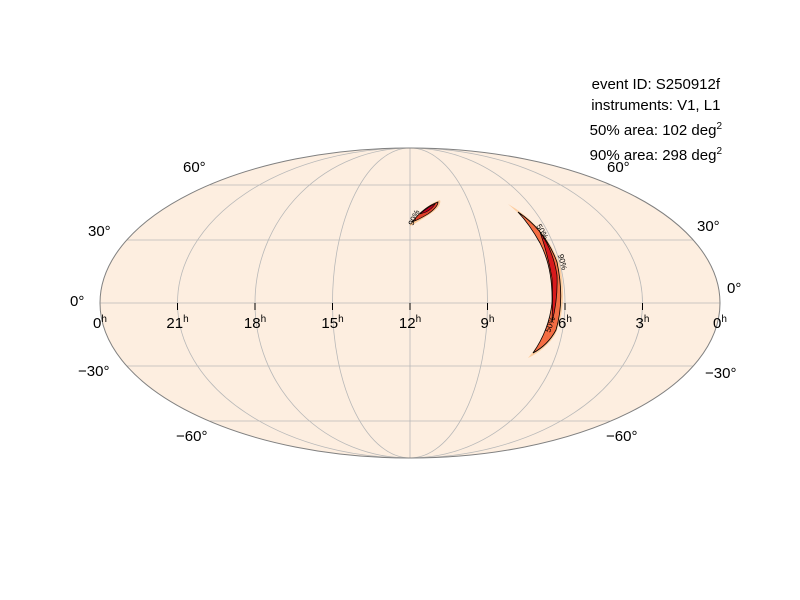  What do you see at coordinates (562, 262) in the screenshot?
I see `contour-label-arc-90: 90%` at bounding box center [562, 262].